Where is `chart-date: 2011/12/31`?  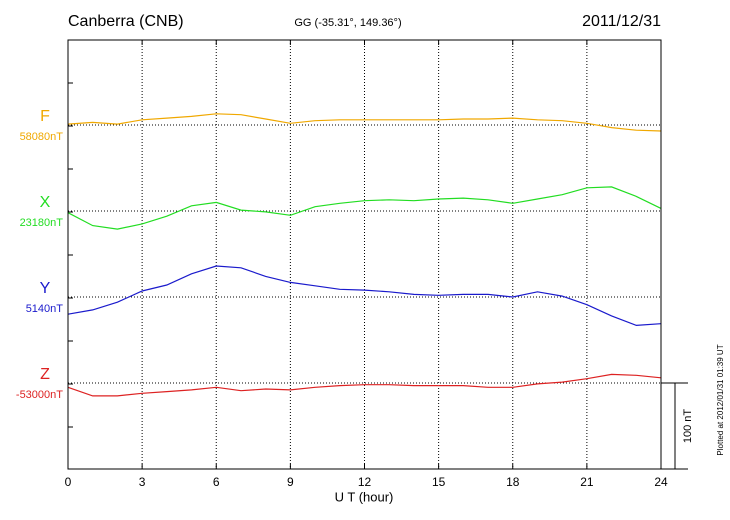
chart-date: 2011/12/31 is located at coordinates (621, 21).